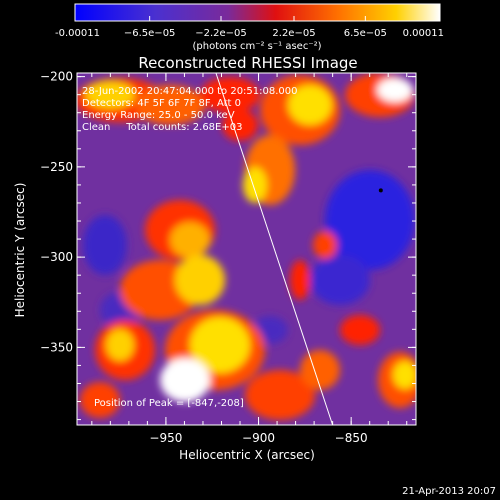 The image size is (500, 500). I want to click on x-tick-label: −900, so click(258, 438).